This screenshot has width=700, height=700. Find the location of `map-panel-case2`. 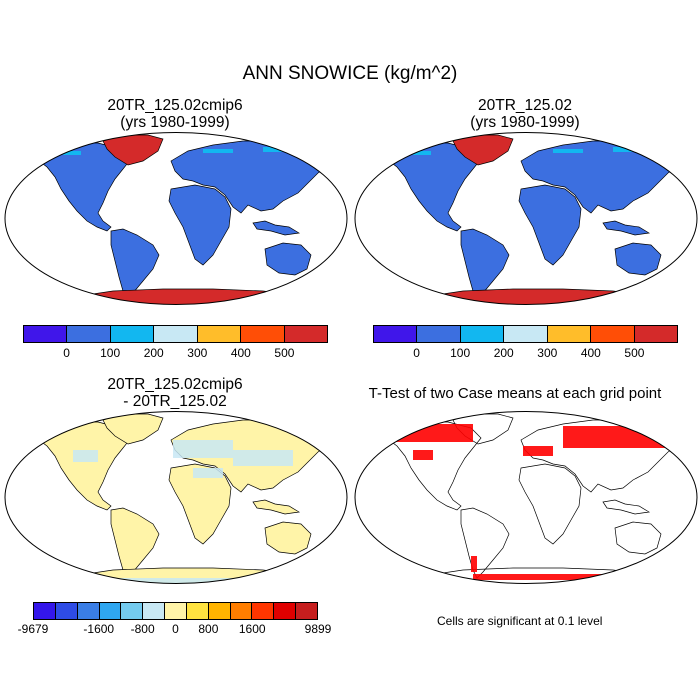

map-panel-case2 is located at coordinates (526, 218).